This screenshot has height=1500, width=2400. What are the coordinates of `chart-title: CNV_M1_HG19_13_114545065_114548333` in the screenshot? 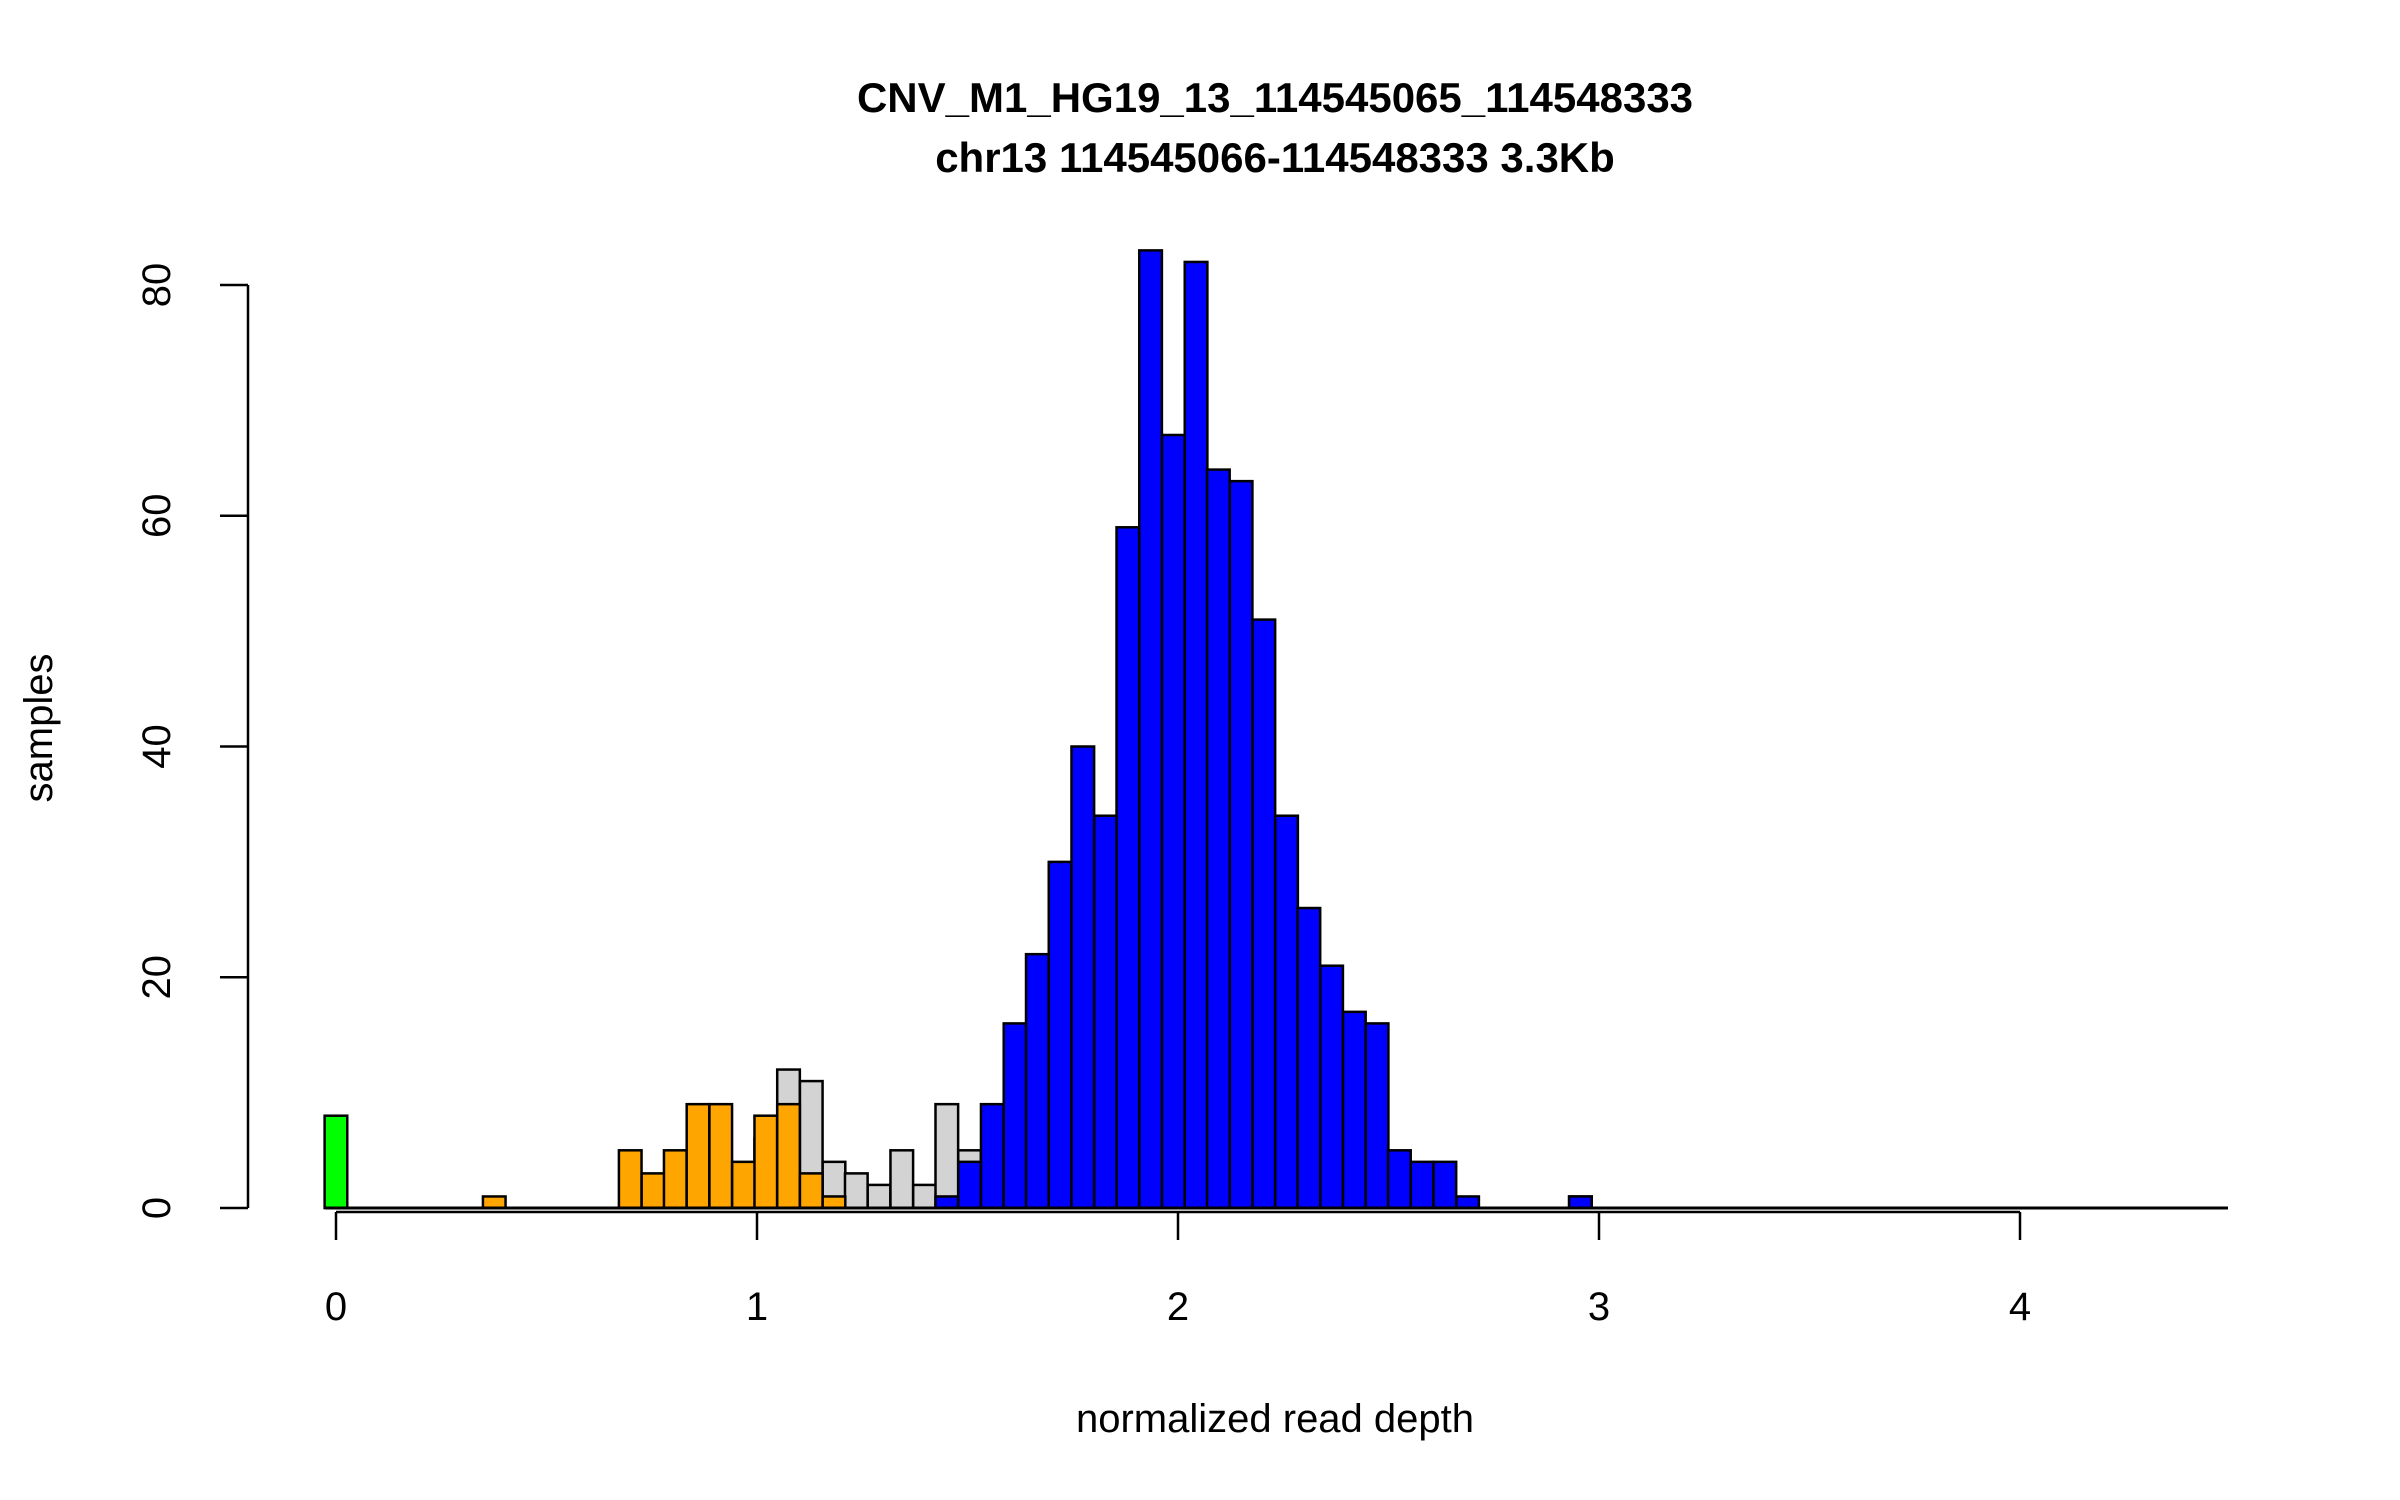 It's located at (1275, 97).